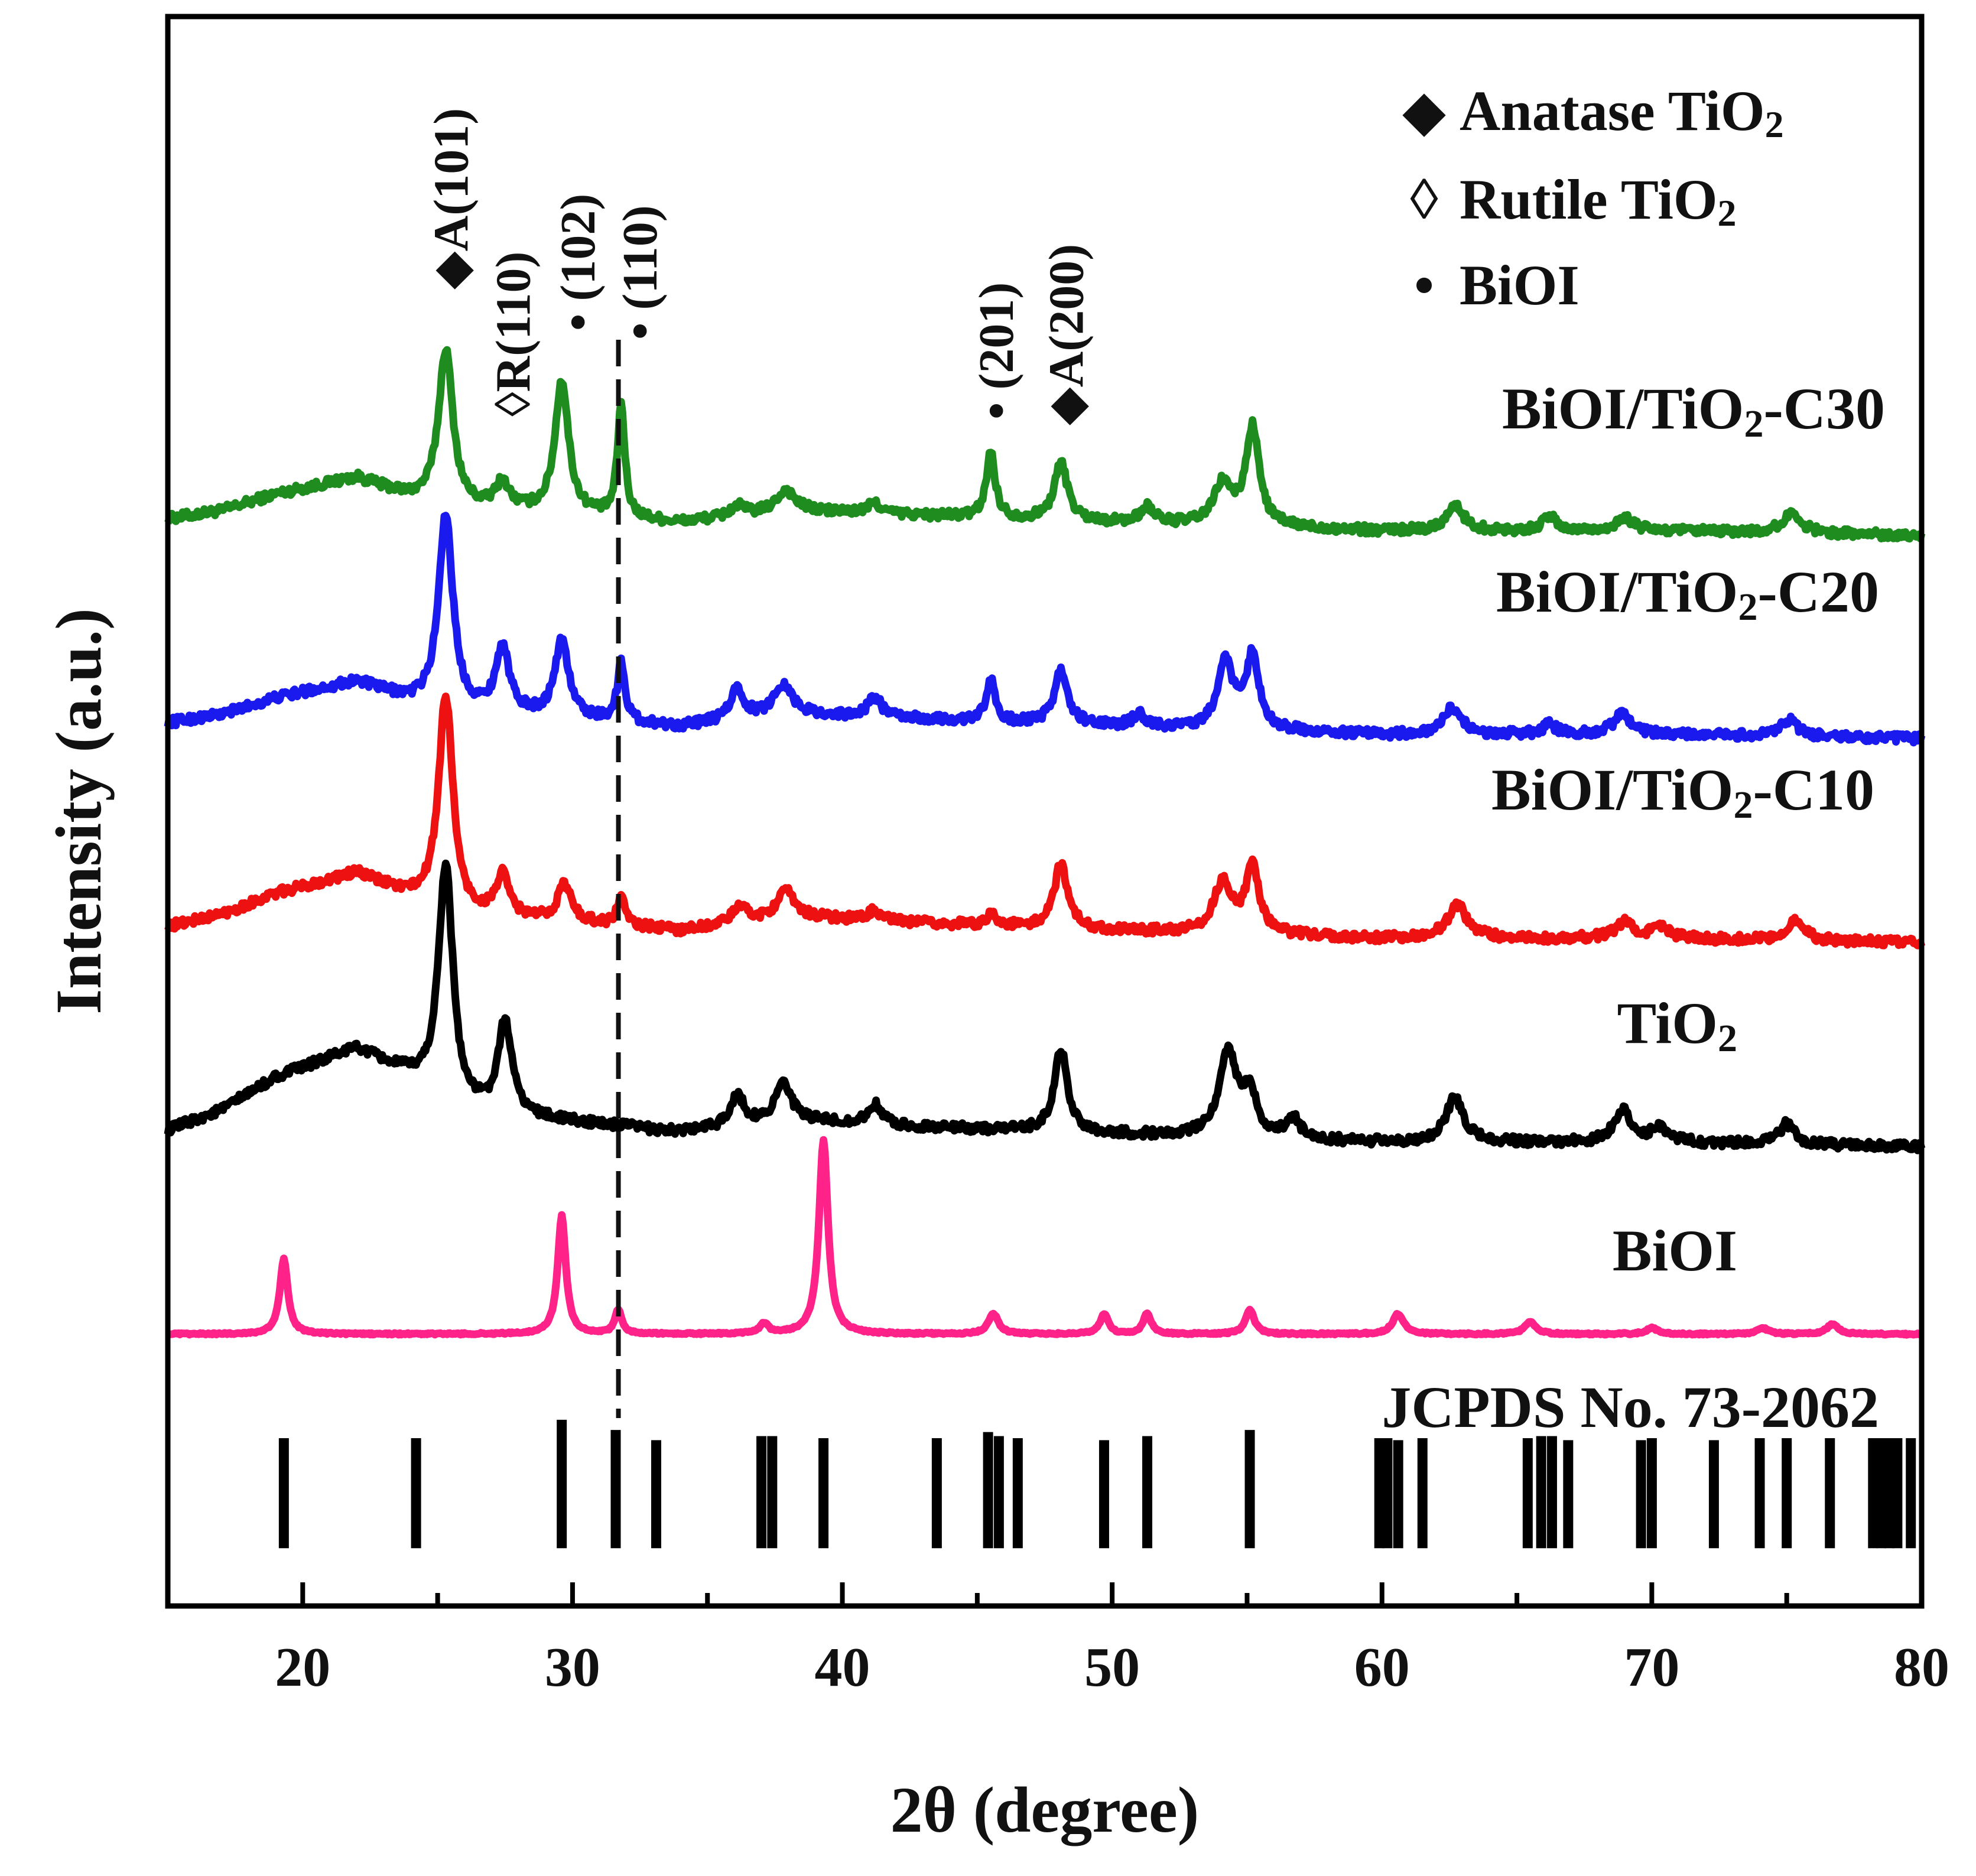 The height and width of the screenshot is (1876, 1976). What do you see at coordinates (452, 180) in the screenshot?
I see `peak-annotation-text: A(101)` at bounding box center [452, 180].